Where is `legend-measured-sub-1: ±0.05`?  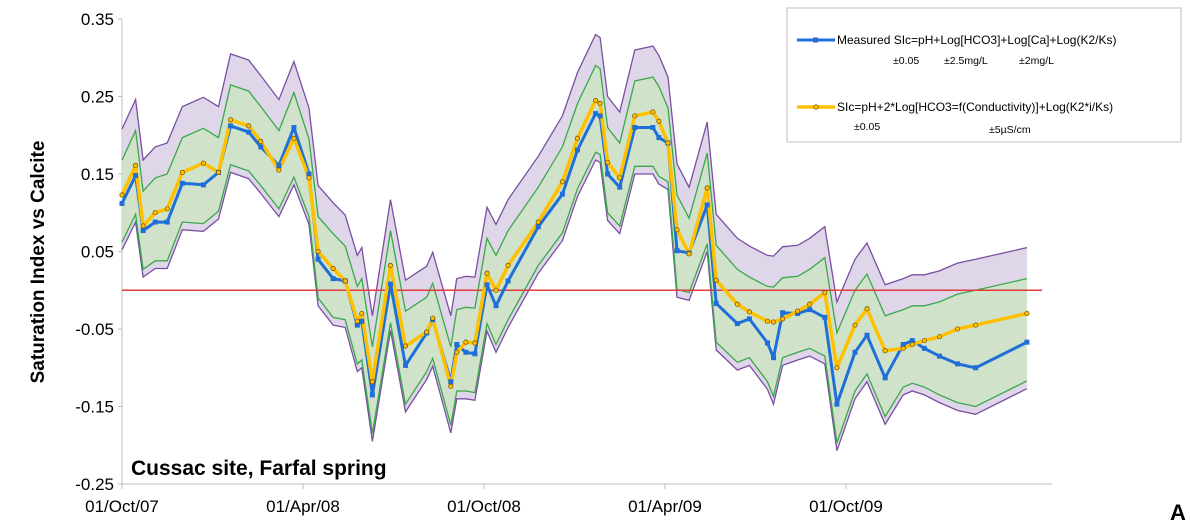
legend-measured-sub-1: ±0.05 is located at coordinates (906, 61).